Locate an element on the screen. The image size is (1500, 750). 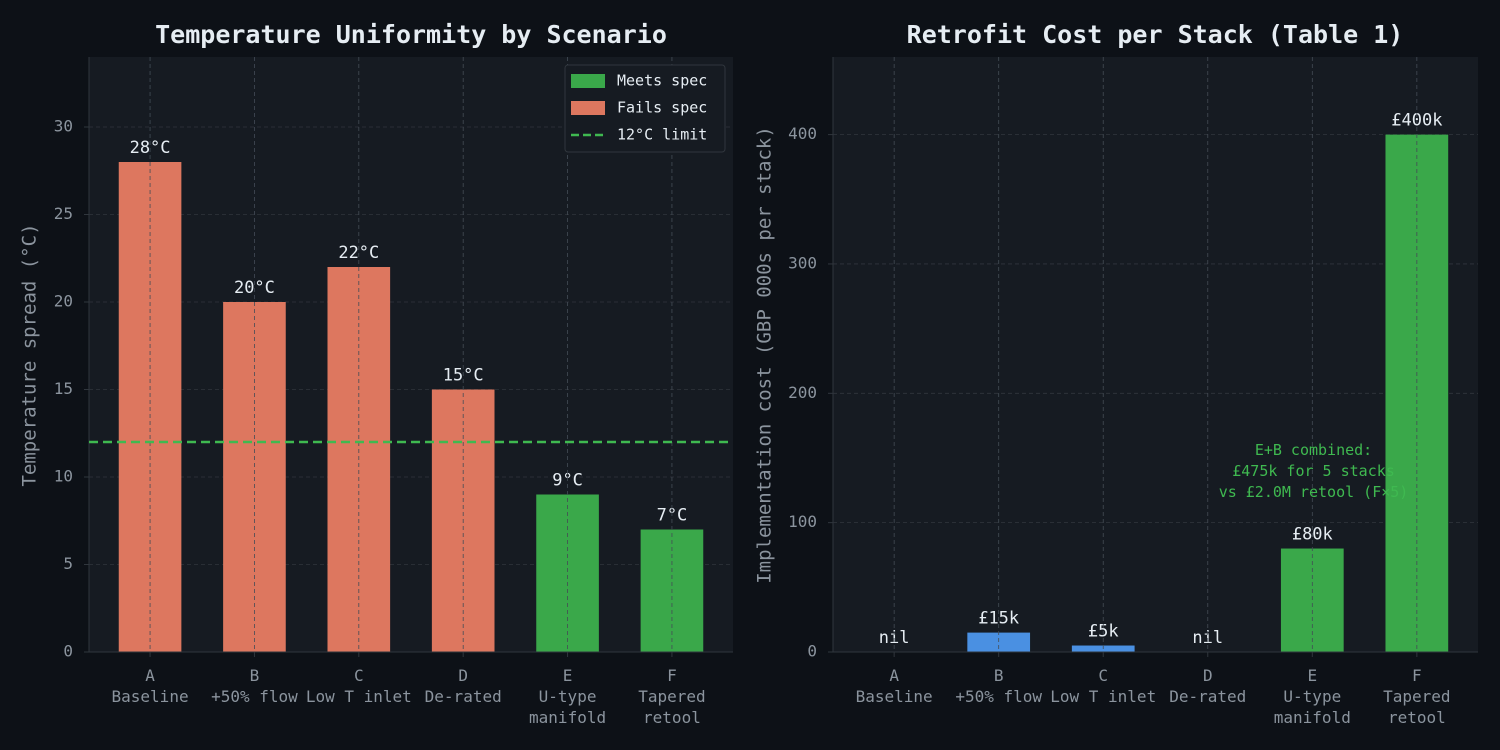
y-tick-label: 200 is located at coordinates (802, 392).